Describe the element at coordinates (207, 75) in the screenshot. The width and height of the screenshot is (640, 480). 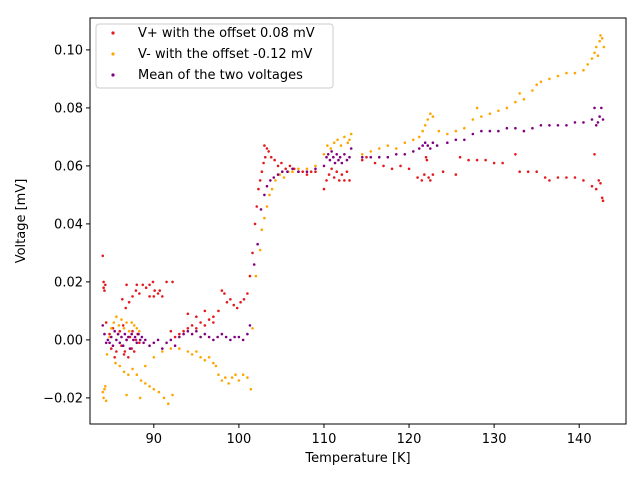
I see `legend-entry-mean: Mean of the two voltages` at that location.